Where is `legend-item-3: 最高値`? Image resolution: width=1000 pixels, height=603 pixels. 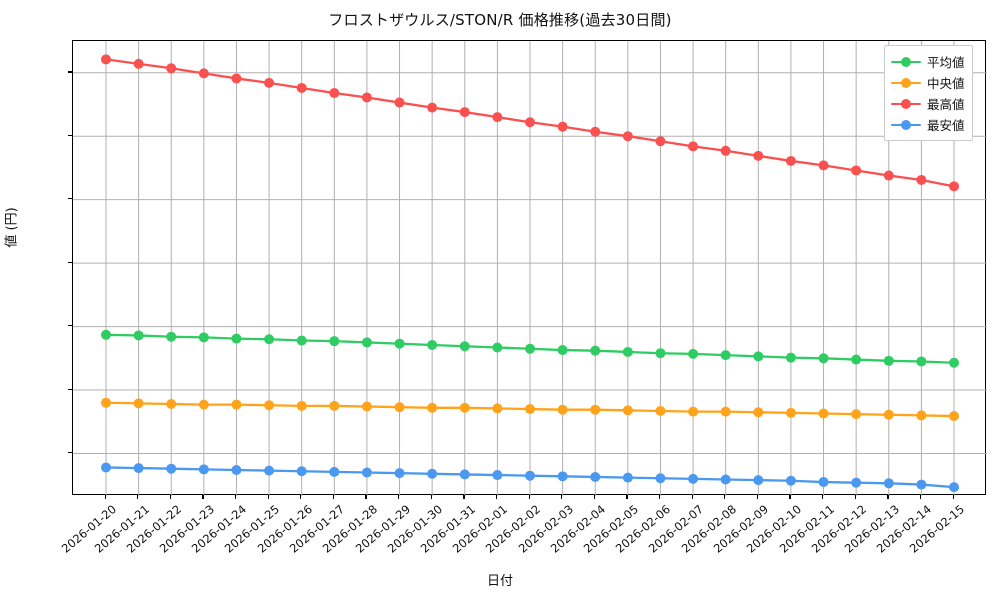
legend-item-3: 最高値 is located at coordinates (928, 103).